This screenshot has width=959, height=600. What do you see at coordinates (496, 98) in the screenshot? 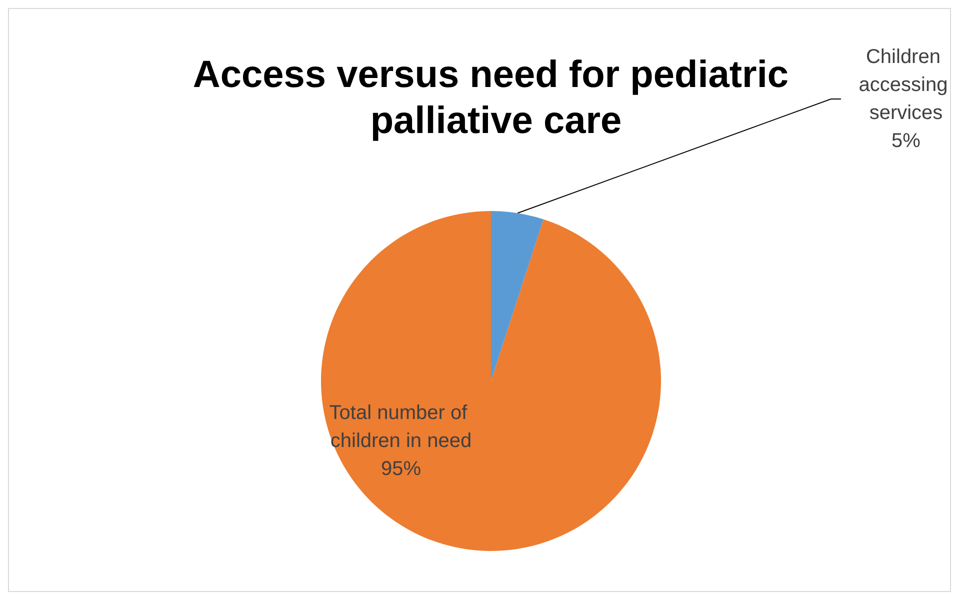
I see `text: Access versus need for pediatric palliative care` at bounding box center [496, 98].